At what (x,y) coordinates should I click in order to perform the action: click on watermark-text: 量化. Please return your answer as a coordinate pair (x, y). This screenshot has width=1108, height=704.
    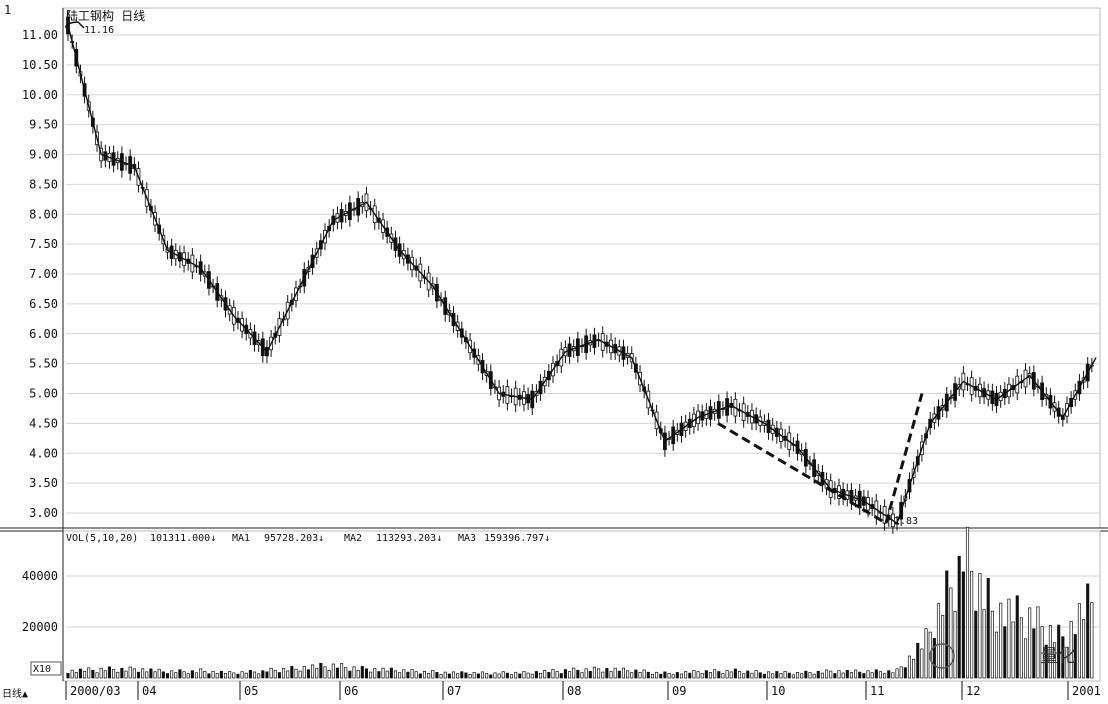
    Looking at the image, I should click on (1058, 656).